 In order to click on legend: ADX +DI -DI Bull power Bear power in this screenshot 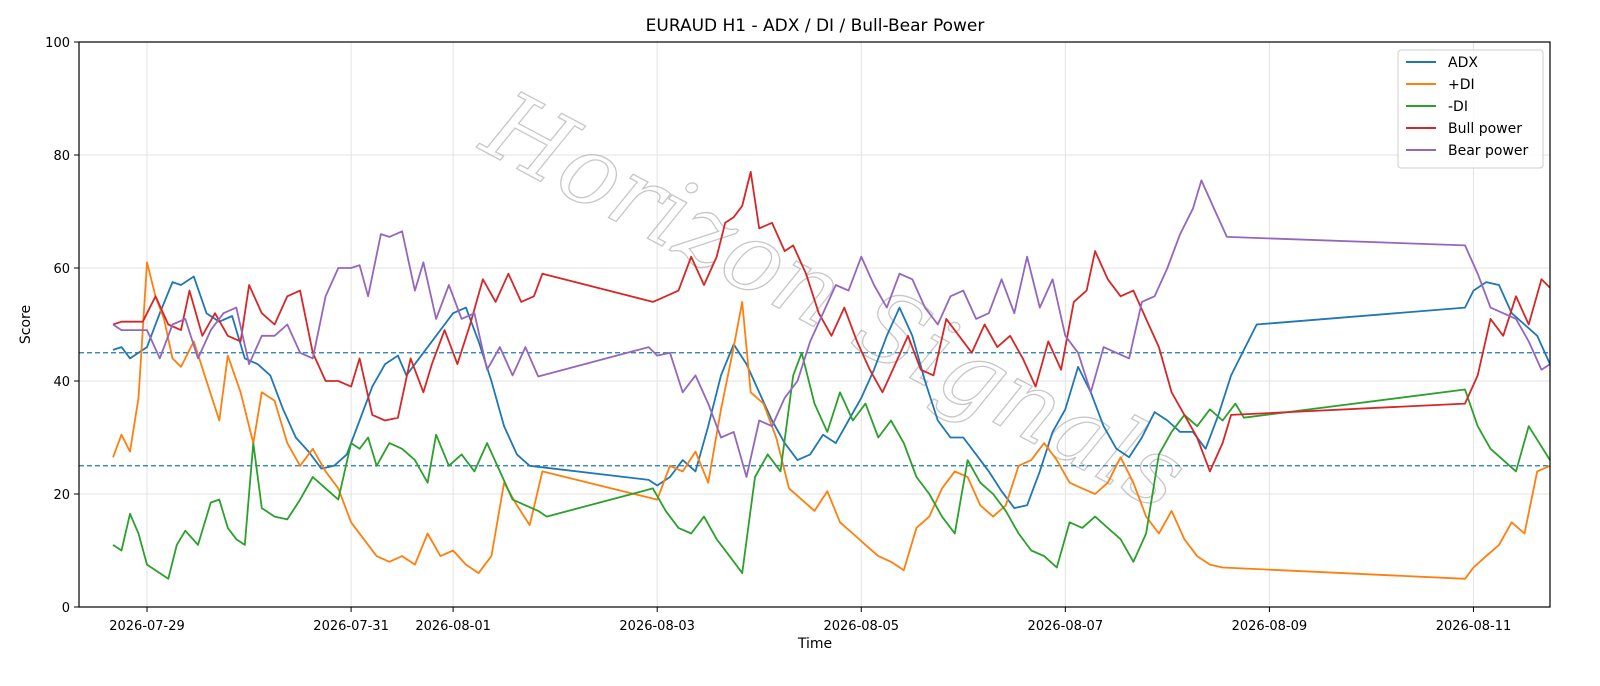, I will do `click(1470, 109)`.